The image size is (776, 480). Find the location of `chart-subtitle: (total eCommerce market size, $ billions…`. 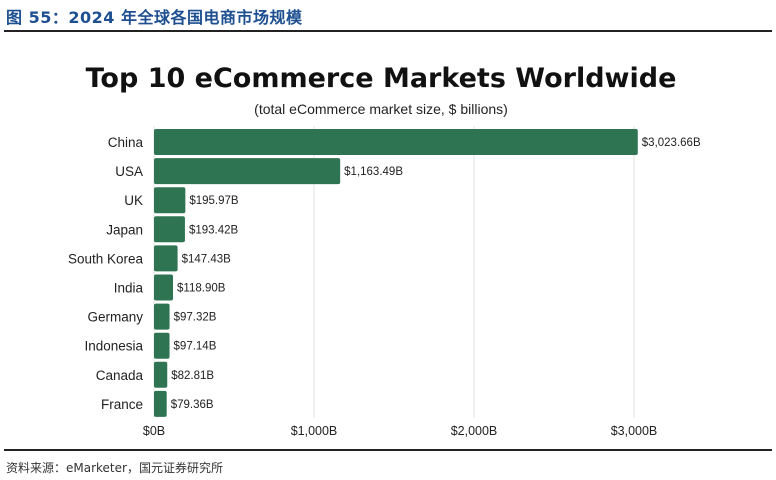

chart-subtitle: (total eCommerce market size, $ billions… is located at coordinates (381, 109).